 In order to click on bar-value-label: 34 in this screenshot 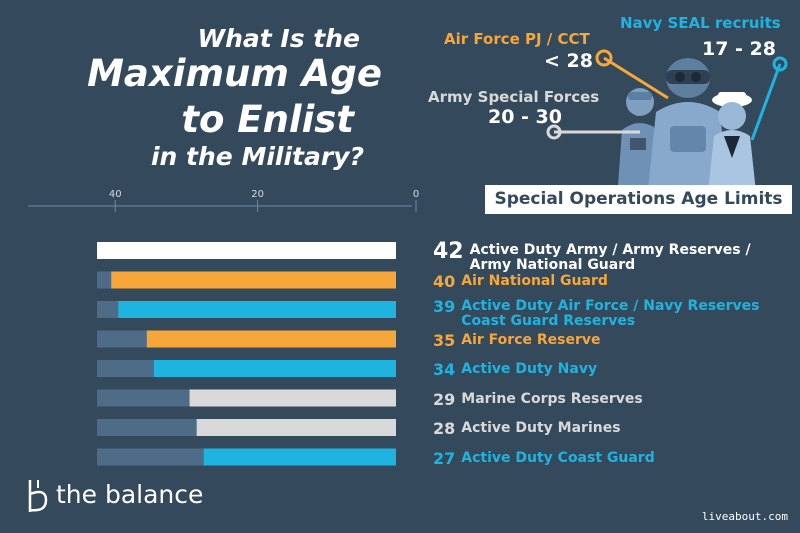, I will do `click(444, 369)`.